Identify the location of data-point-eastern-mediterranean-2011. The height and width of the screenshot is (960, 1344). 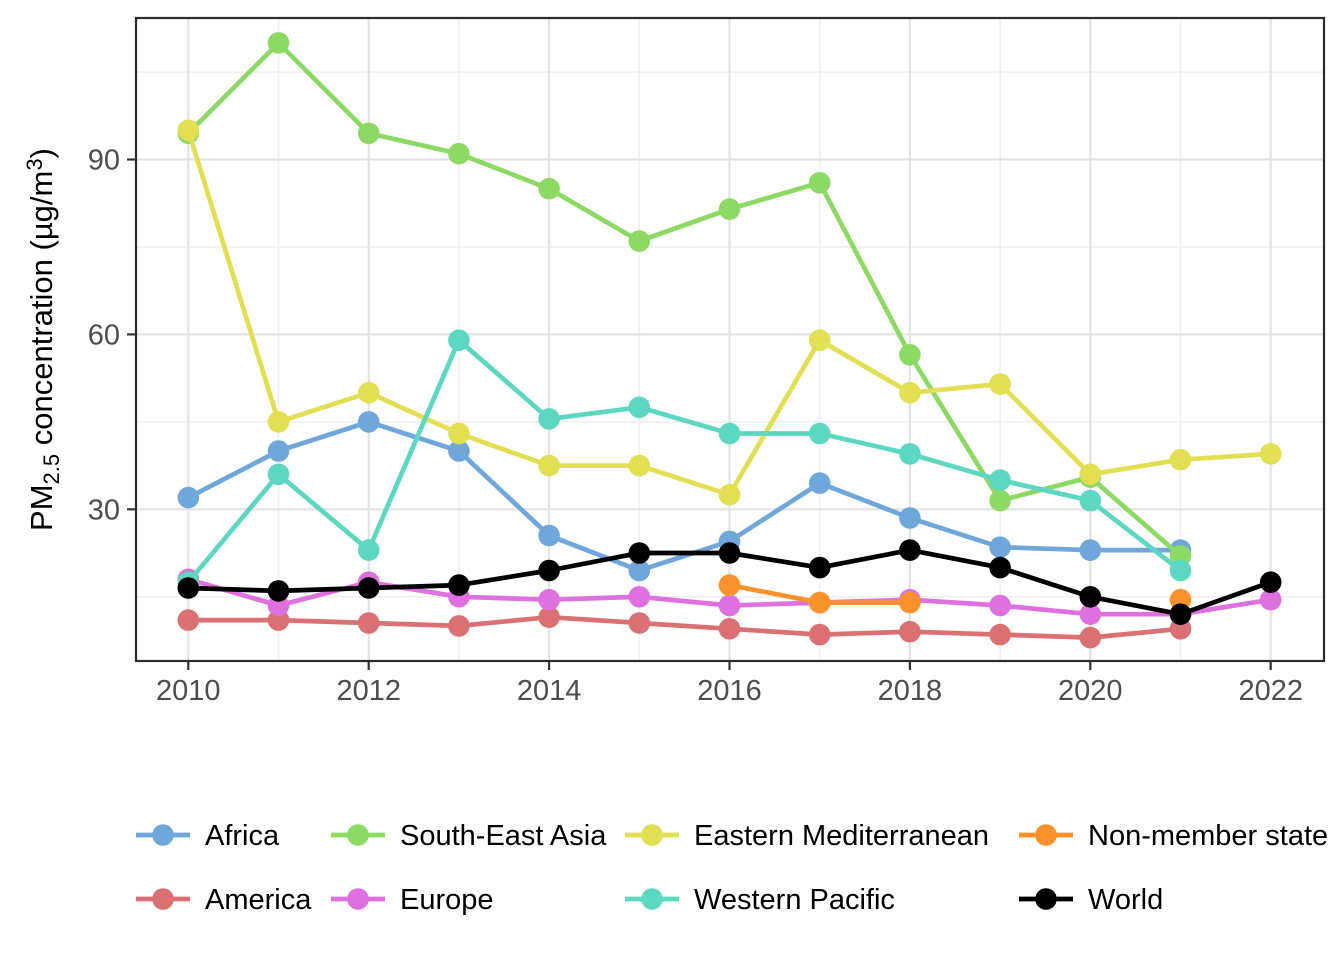
(278, 422).